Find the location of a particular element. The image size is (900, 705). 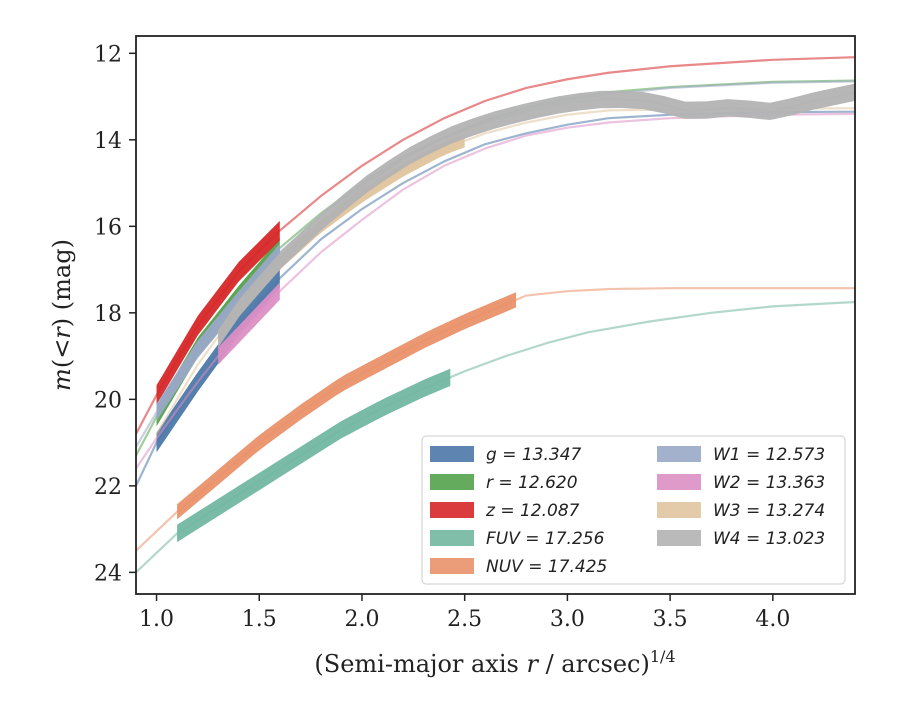

x-tick-label: 1.0 is located at coordinates (156, 619).